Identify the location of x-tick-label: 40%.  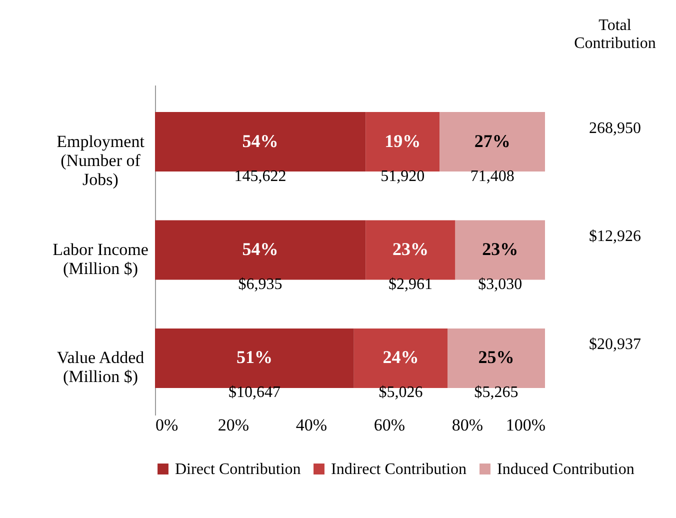
(312, 425).